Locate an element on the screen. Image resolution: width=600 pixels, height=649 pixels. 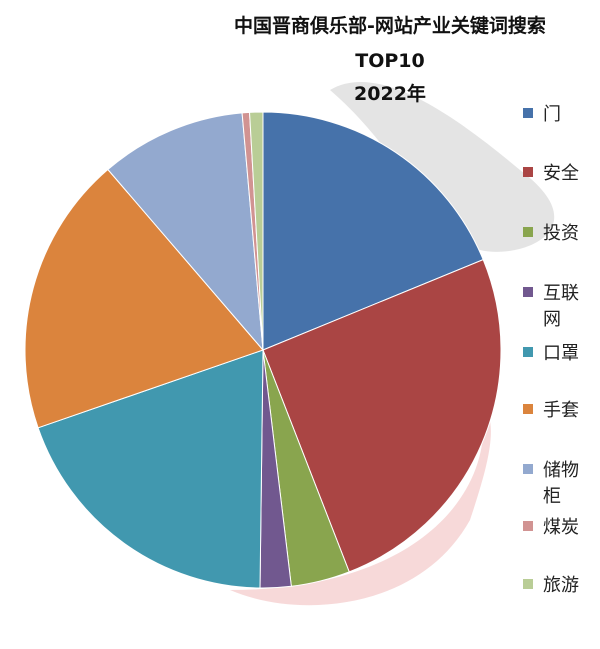
legend-label: 旅游 is located at coordinates (561, 585).